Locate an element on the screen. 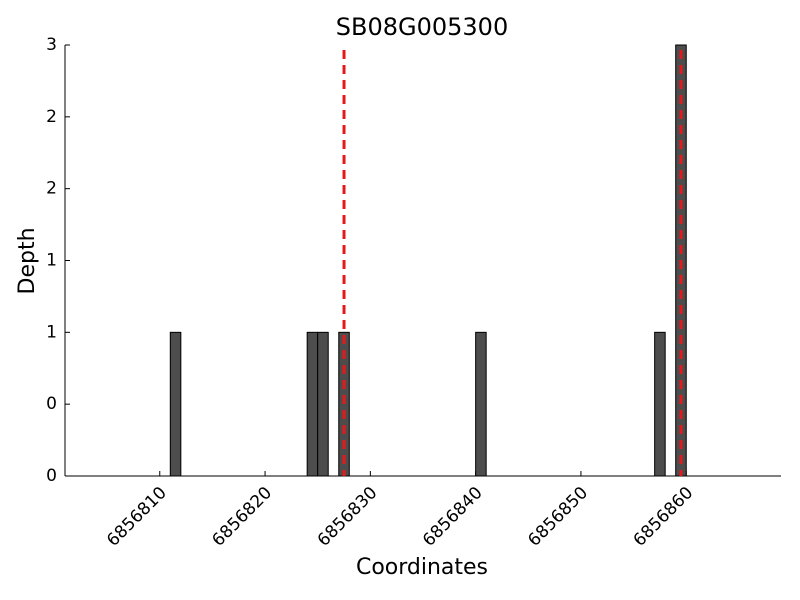 Image resolution: width=800 pixels, height=600 pixels. x-tick-label: 6856860 is located at coordinates (664, 517).